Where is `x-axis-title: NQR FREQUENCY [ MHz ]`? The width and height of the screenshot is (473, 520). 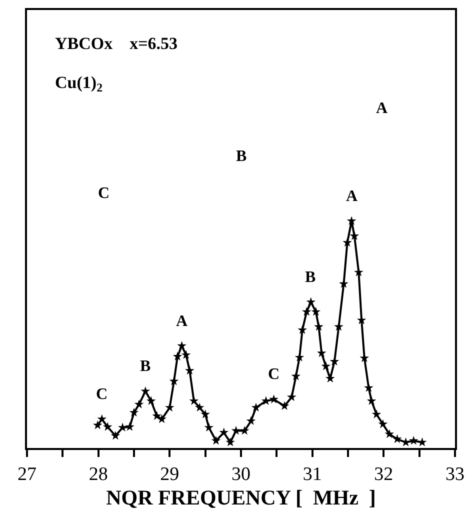
x-axis-title: NQR FREQUENCY [ MHz ] is located at coordinates (241, 498).